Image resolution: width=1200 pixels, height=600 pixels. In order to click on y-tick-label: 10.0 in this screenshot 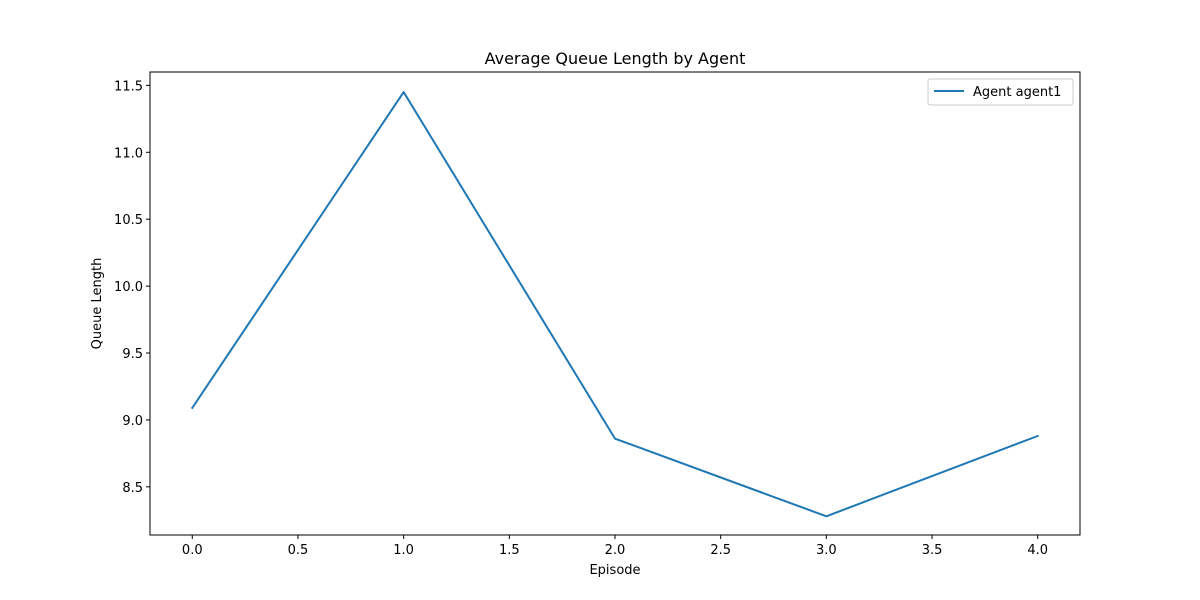, I will do `click(128, 287)`.